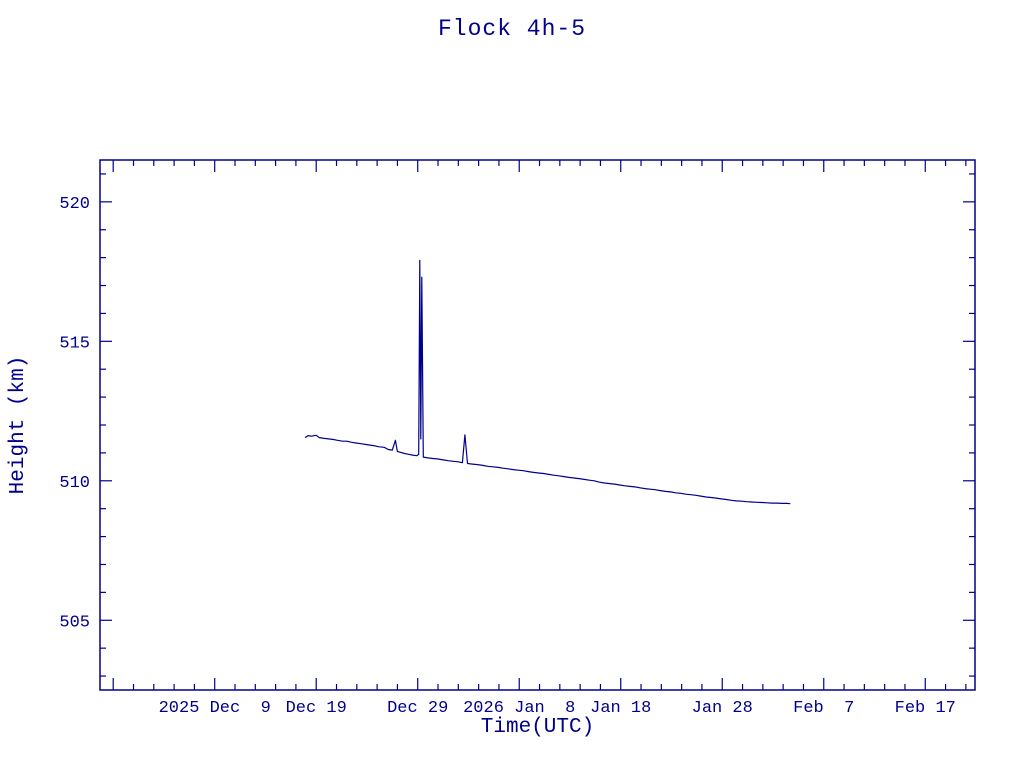 This screenshot has width=1024, height=768. I want to click on x-tick-label: 2026 Jan 8, so click(519, 708).